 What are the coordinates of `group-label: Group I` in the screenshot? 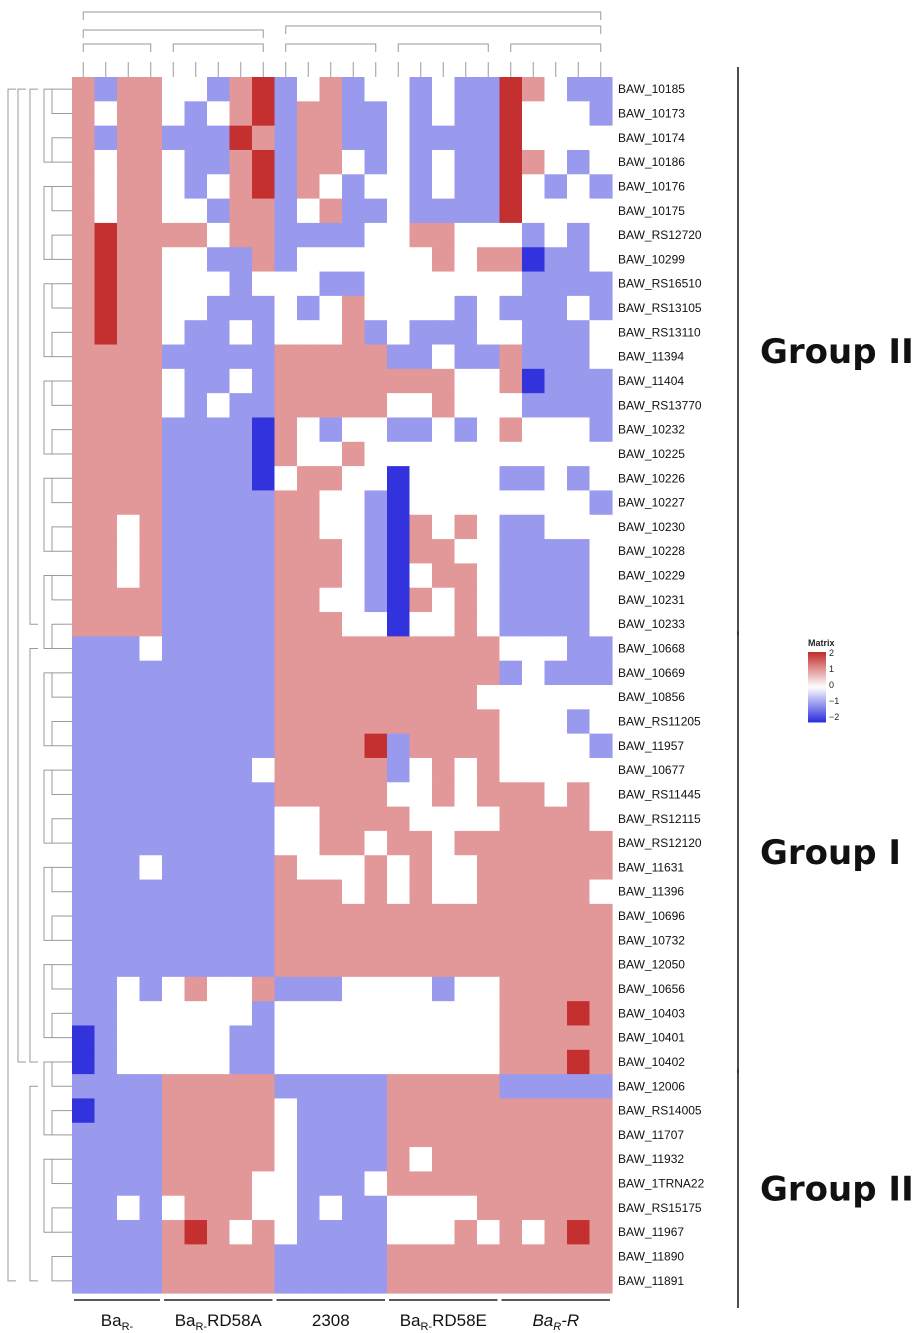 It's located at (830, 853).